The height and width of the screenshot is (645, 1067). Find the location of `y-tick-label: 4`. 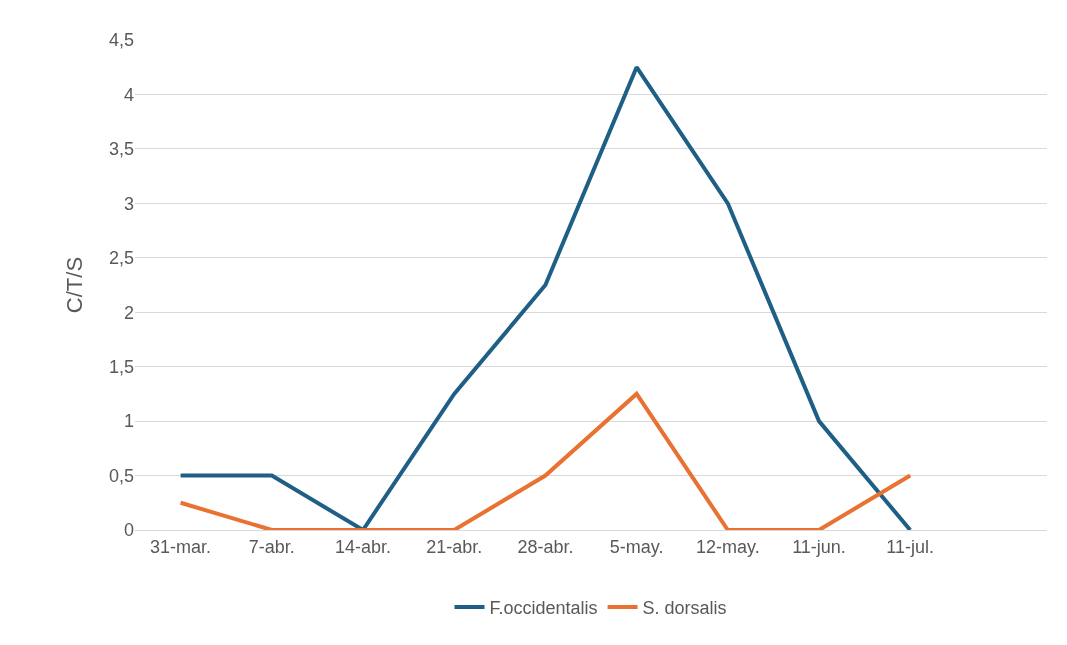

y-tick-label: 4 is located at coordinates (128, 94).